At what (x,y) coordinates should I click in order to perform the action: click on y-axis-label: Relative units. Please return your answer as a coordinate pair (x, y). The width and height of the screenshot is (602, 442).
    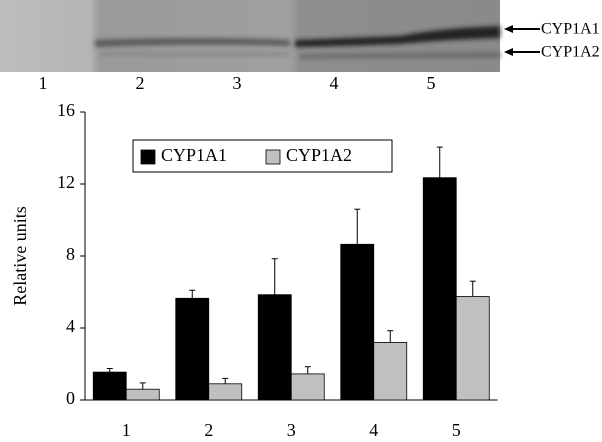
    Looking at the image, I should click on (20, 255).